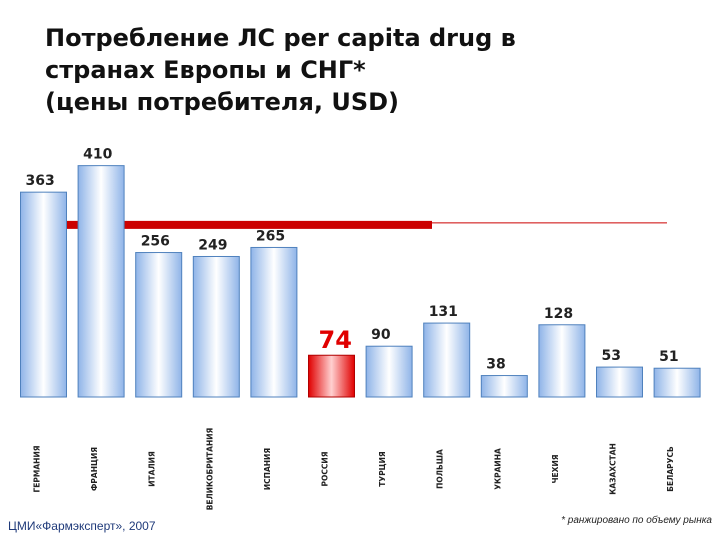 Image resolution: width=720 pixels, height=540 pixels. I want to click on category-label-8: УКРАИНА, so click(497, 469).